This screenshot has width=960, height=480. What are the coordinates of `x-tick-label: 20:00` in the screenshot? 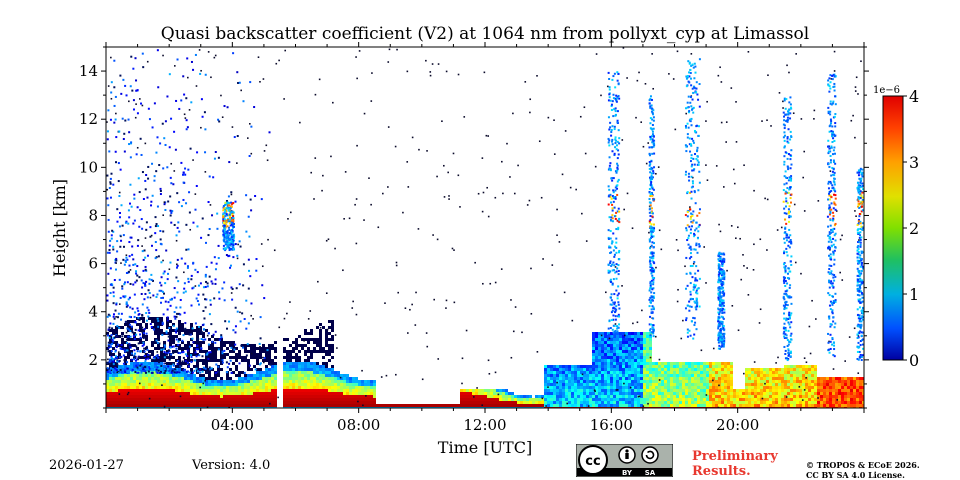 It's located at (737, 425).